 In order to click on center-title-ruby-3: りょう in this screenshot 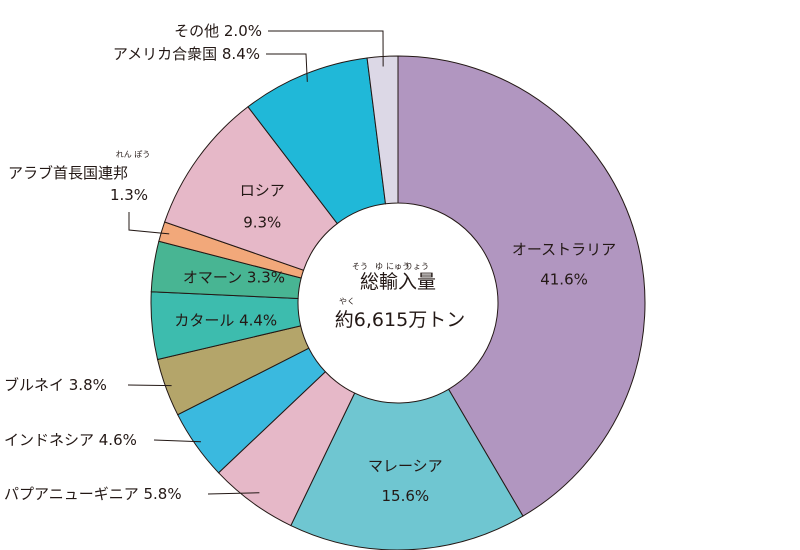, I will do `click(417, 266)`.